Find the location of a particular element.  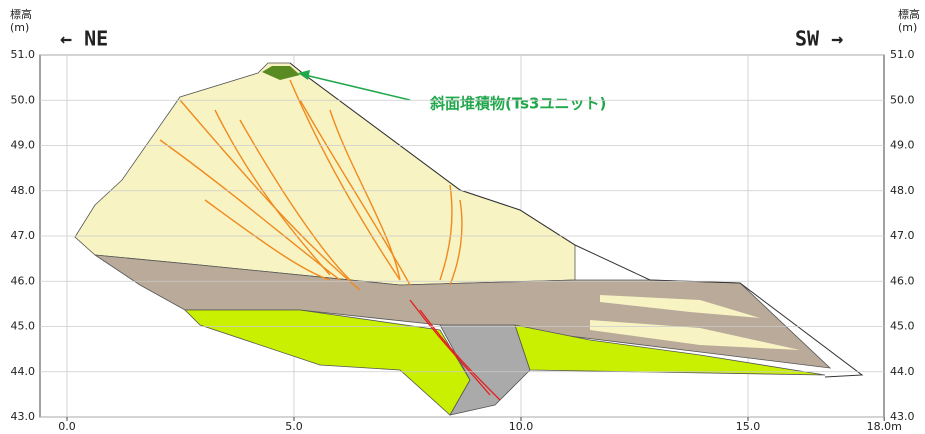

lime-layer is located at coordinates (670, 350).